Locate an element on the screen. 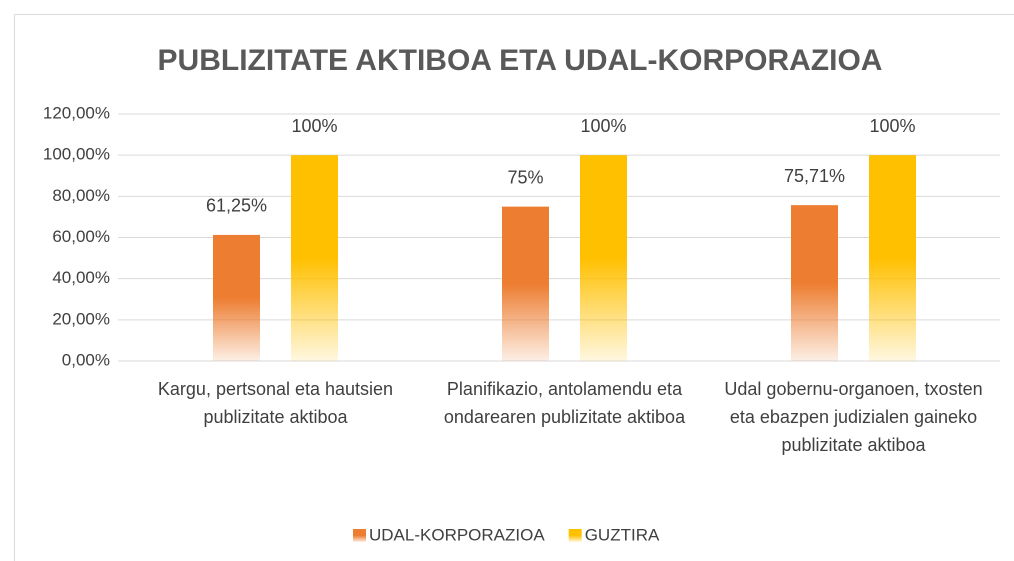 The width and height of the screenshot is (1014, 561). y-tick-label: 0,00% is located at coordinates (86, 359).